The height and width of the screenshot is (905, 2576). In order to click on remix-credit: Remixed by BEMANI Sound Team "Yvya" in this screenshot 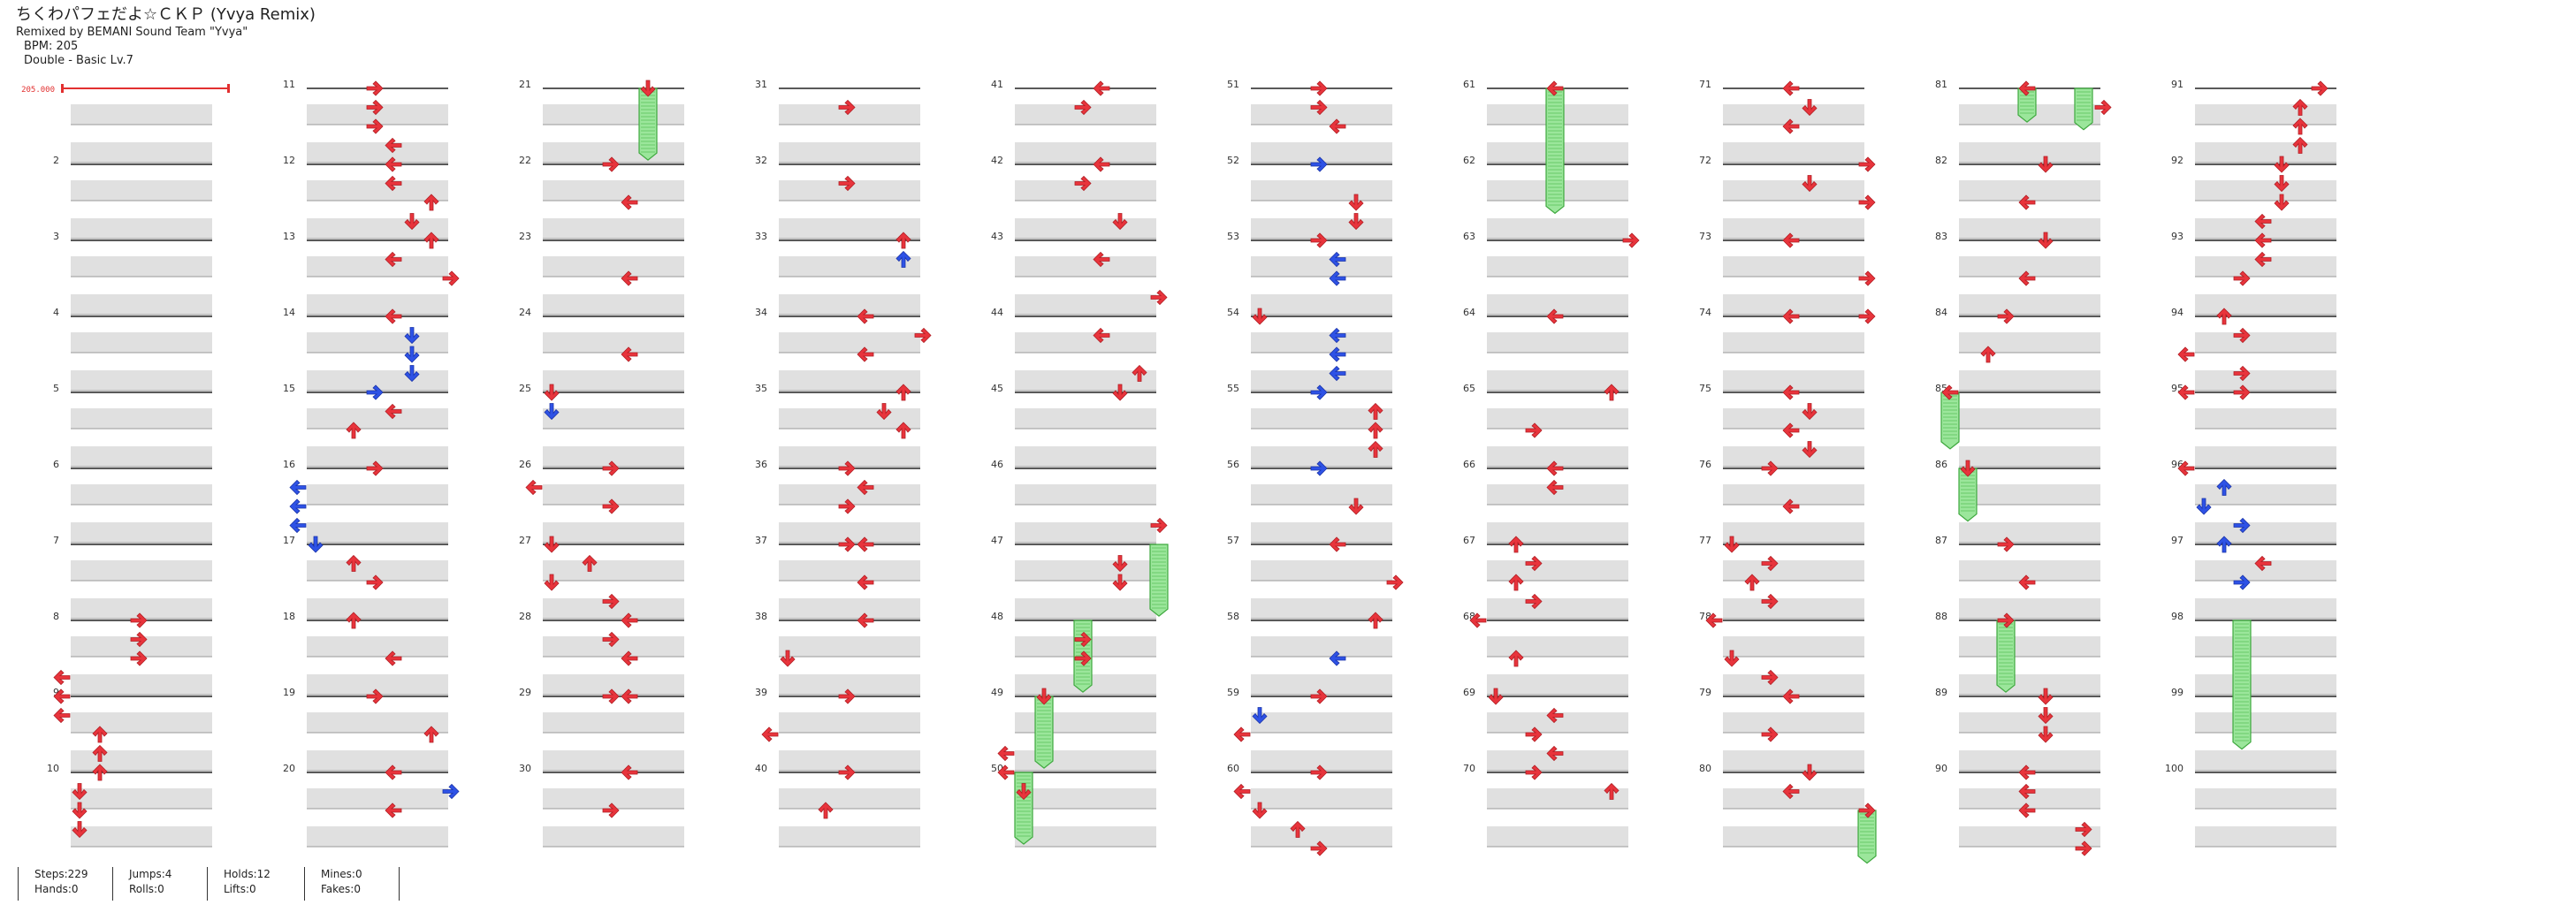, I will do `click(132, 32)`.